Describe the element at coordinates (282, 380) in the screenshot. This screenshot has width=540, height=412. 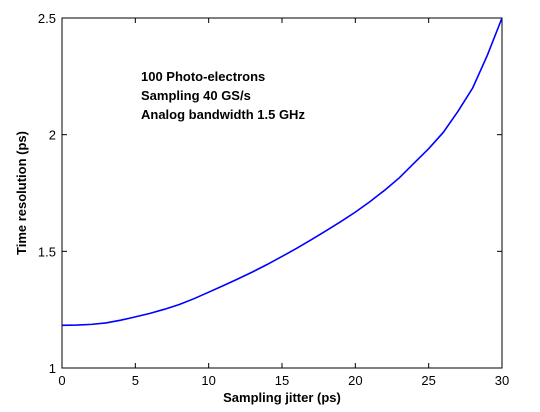
I see `x-tick-label: 15` at that location.